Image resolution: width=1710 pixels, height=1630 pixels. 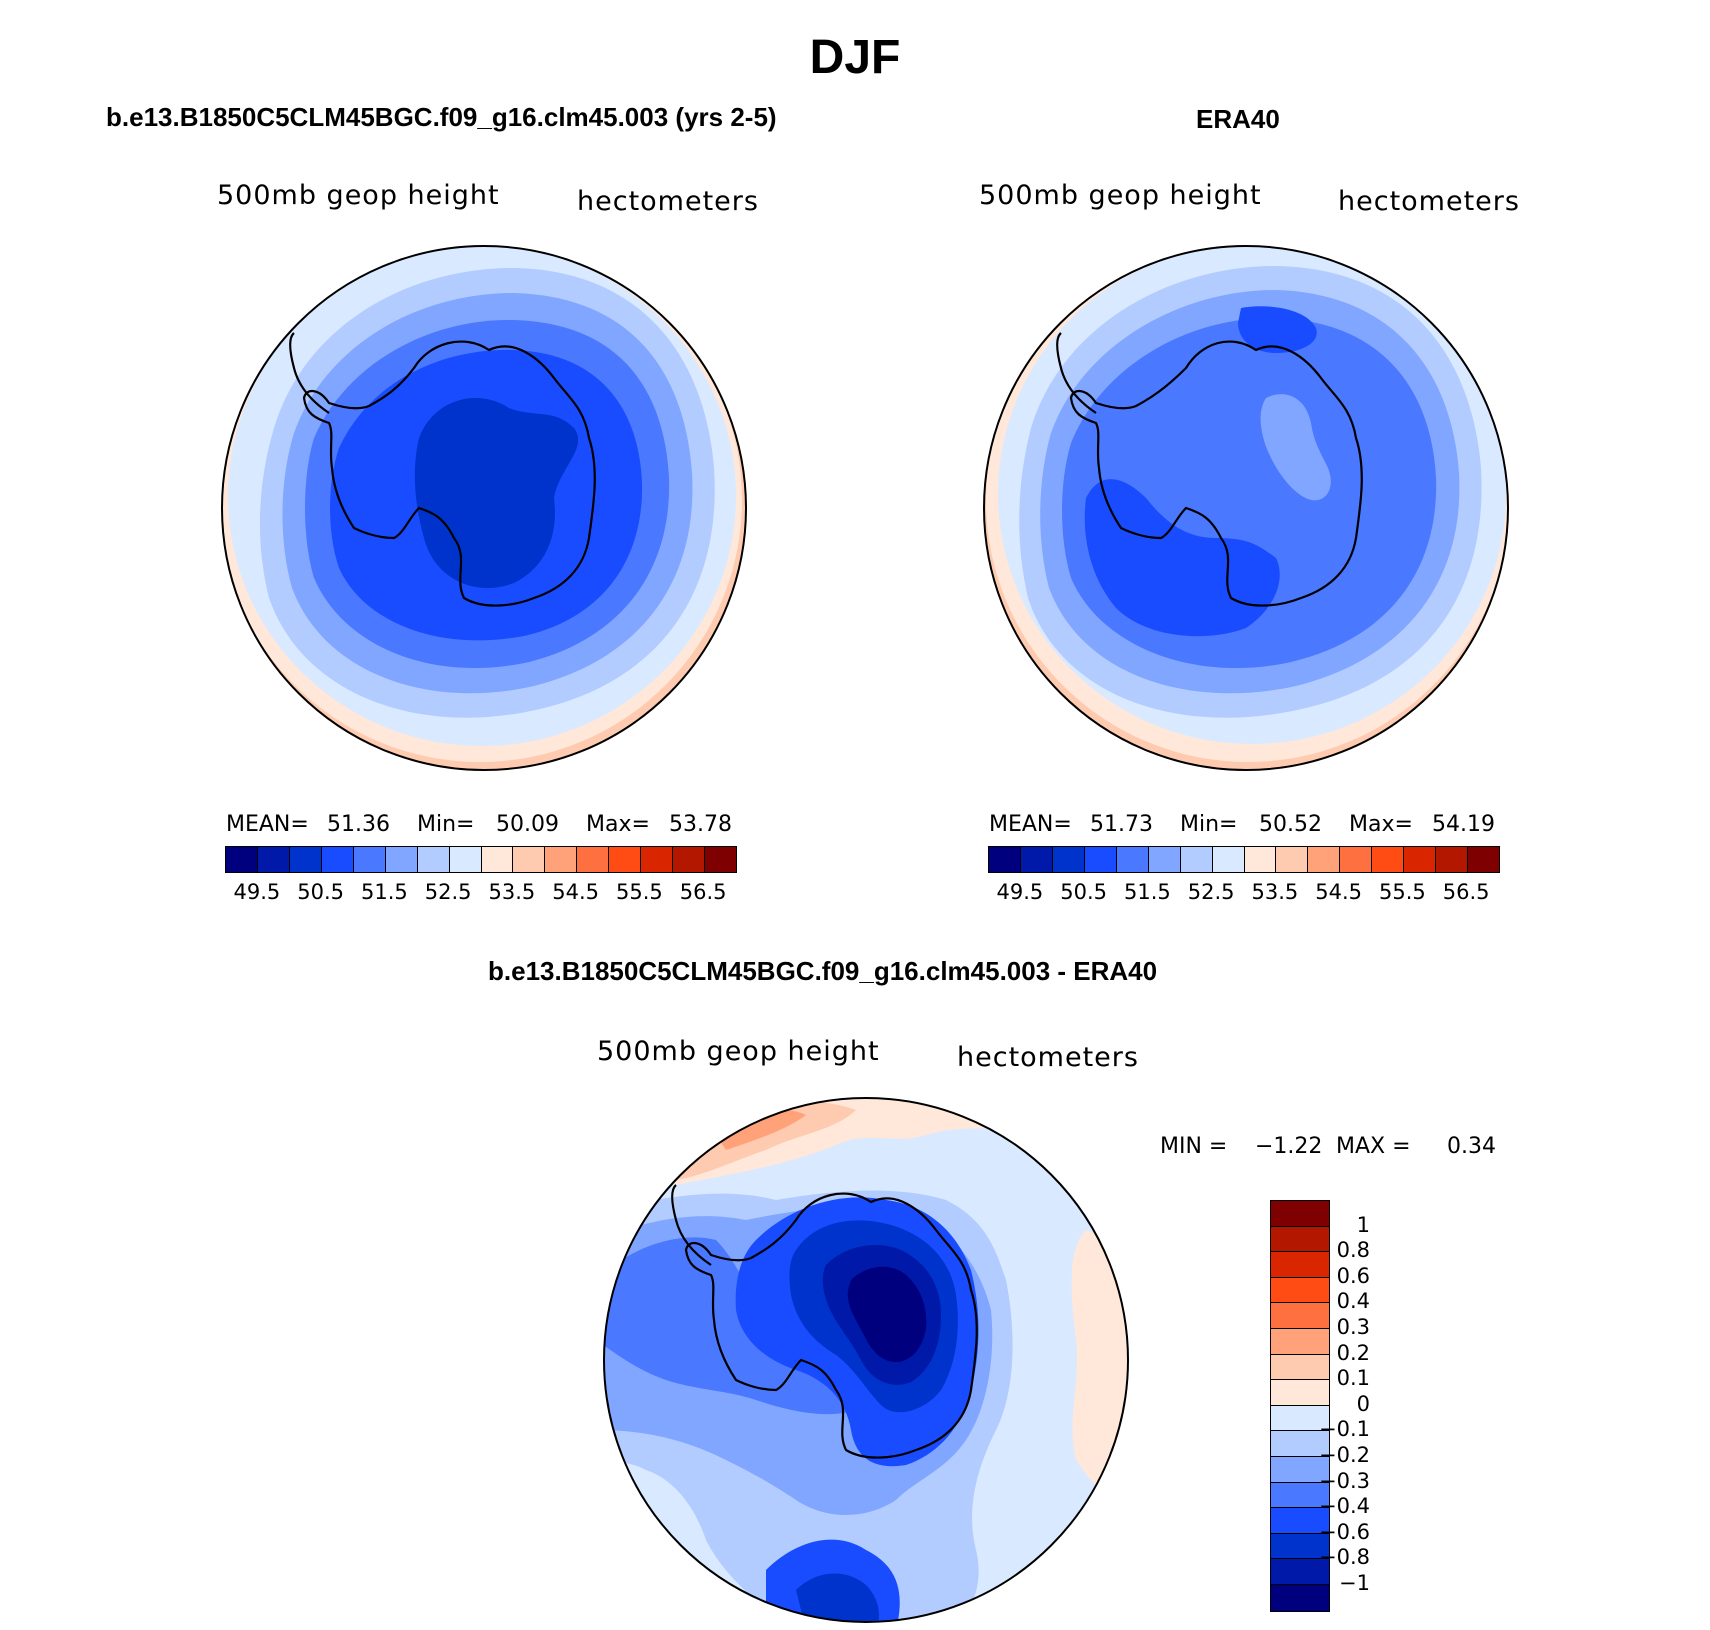 I want to click on panel1-max-value: 53.78, so click(x=700, y=824).